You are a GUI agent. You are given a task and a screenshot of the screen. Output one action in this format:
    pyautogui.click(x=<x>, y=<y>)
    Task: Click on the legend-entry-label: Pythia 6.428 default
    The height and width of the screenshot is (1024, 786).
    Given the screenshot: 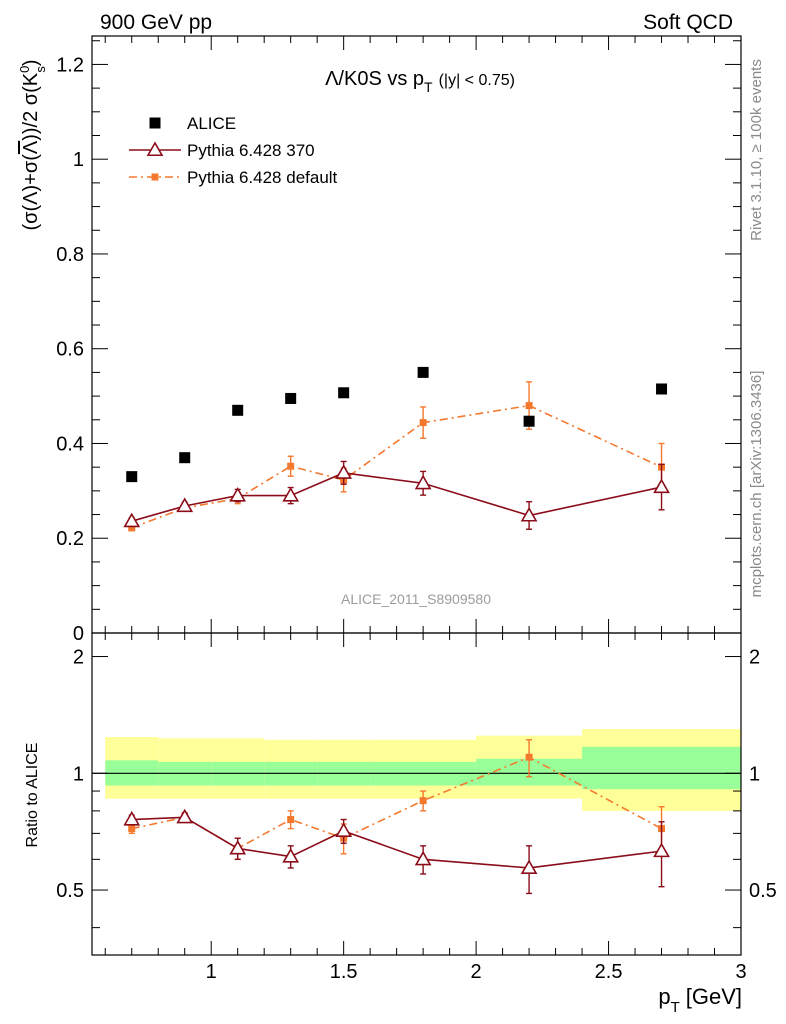 What is the action you would take?
    pyautogui.click(x=262, y=177)
    